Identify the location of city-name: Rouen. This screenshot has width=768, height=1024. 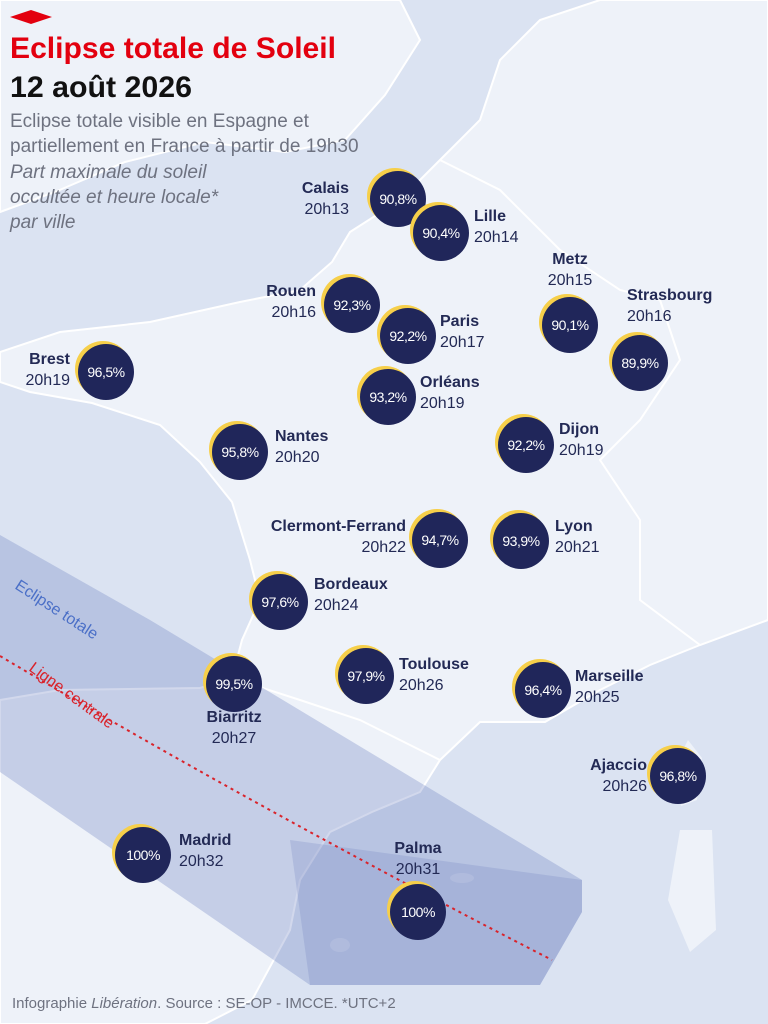
(291, 291).